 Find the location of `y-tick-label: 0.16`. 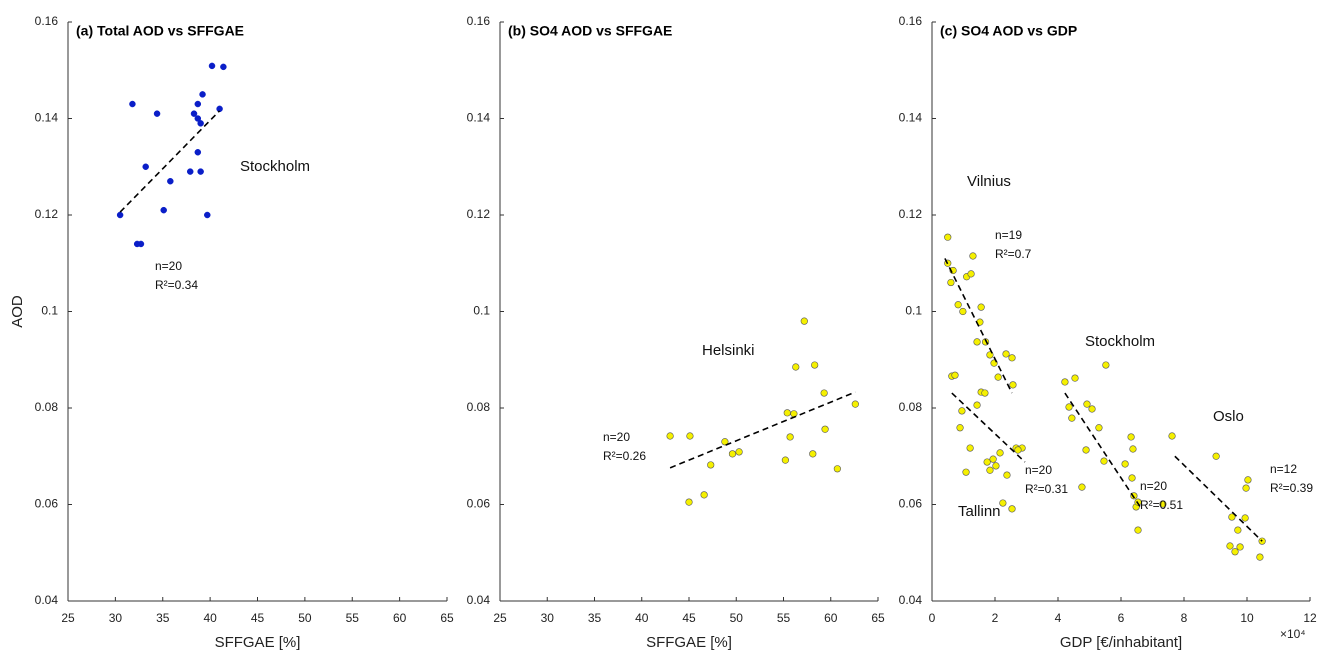

y-tick-label: 0.16 is located at coordinates (911, 21).